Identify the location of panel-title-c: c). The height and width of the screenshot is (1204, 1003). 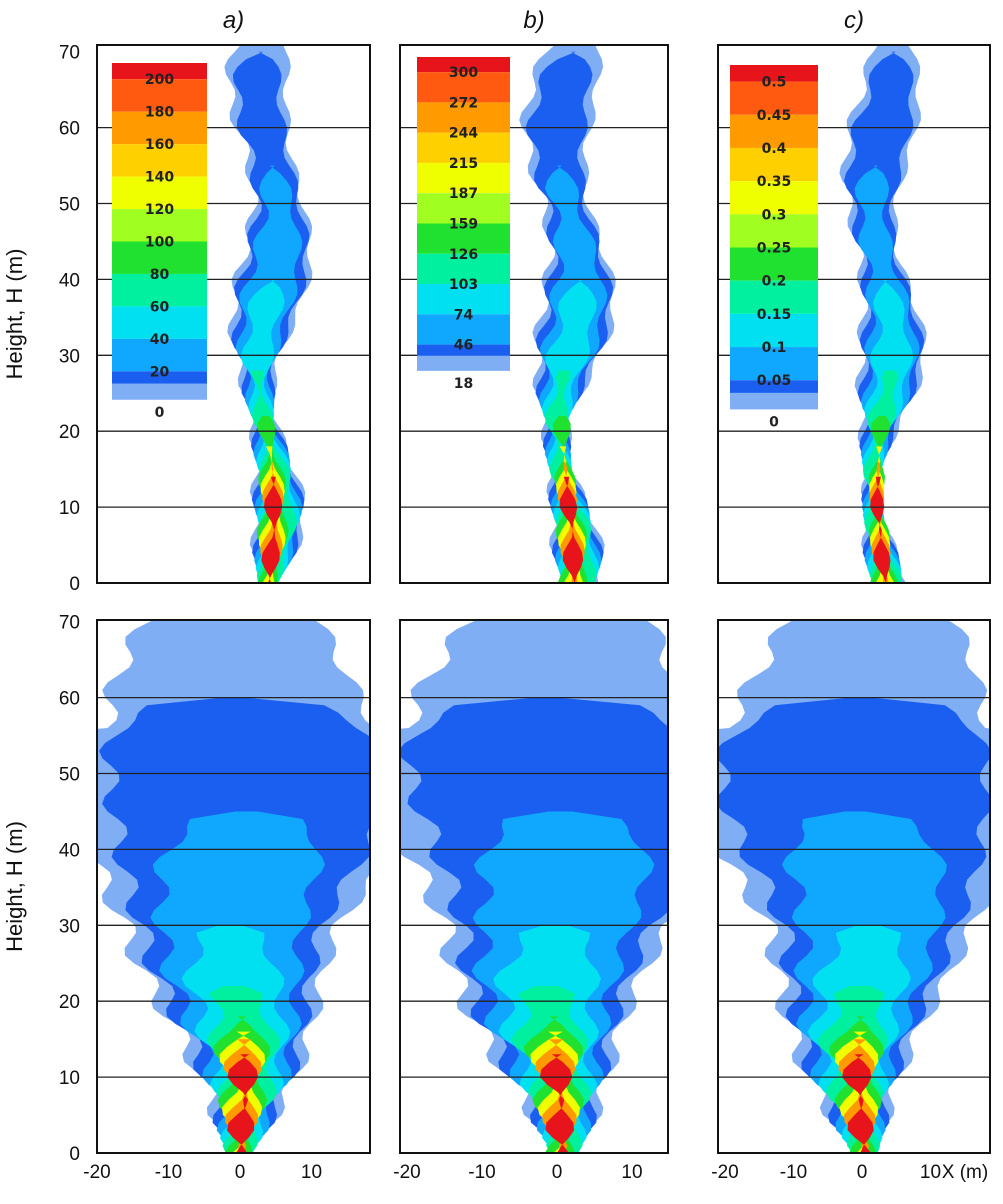
(854, 20).